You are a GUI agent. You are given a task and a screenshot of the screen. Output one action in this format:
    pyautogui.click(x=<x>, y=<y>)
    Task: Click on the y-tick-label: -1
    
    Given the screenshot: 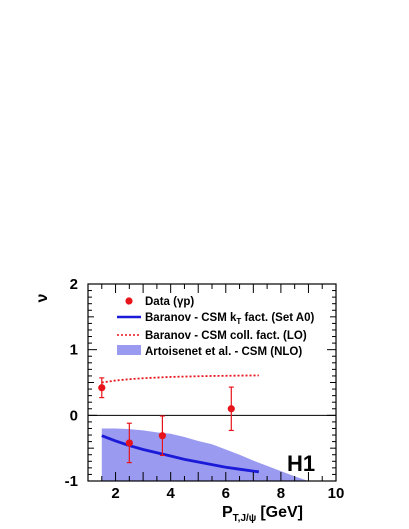 What is the action you would take?
    pyautogui.click(x=71, y=481)
    